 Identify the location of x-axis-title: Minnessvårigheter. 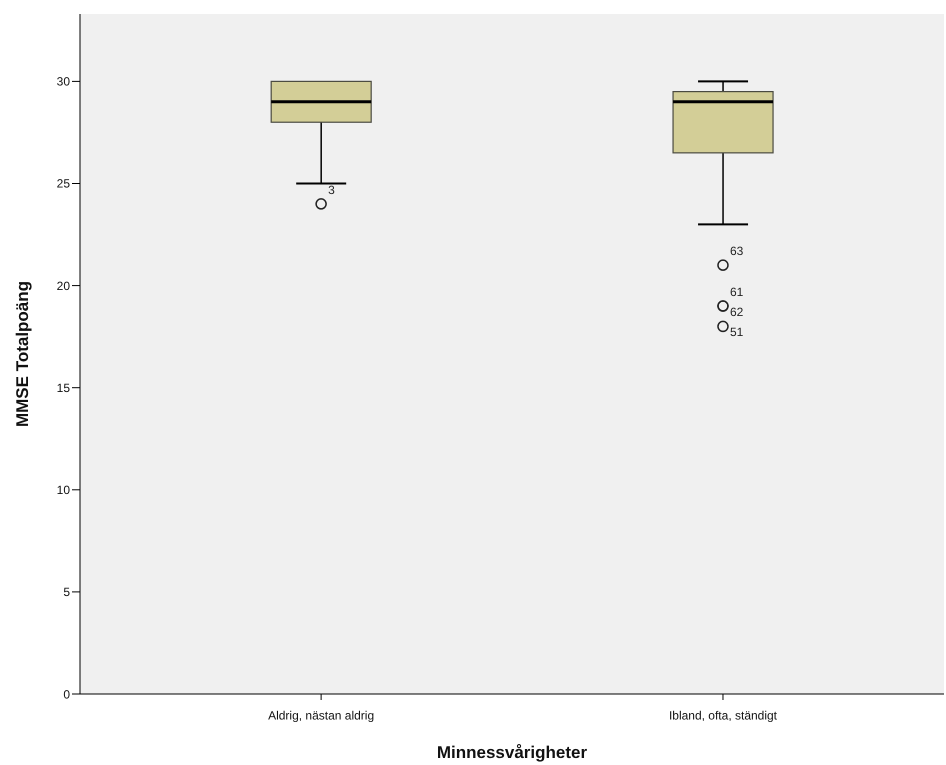
(512, 752).